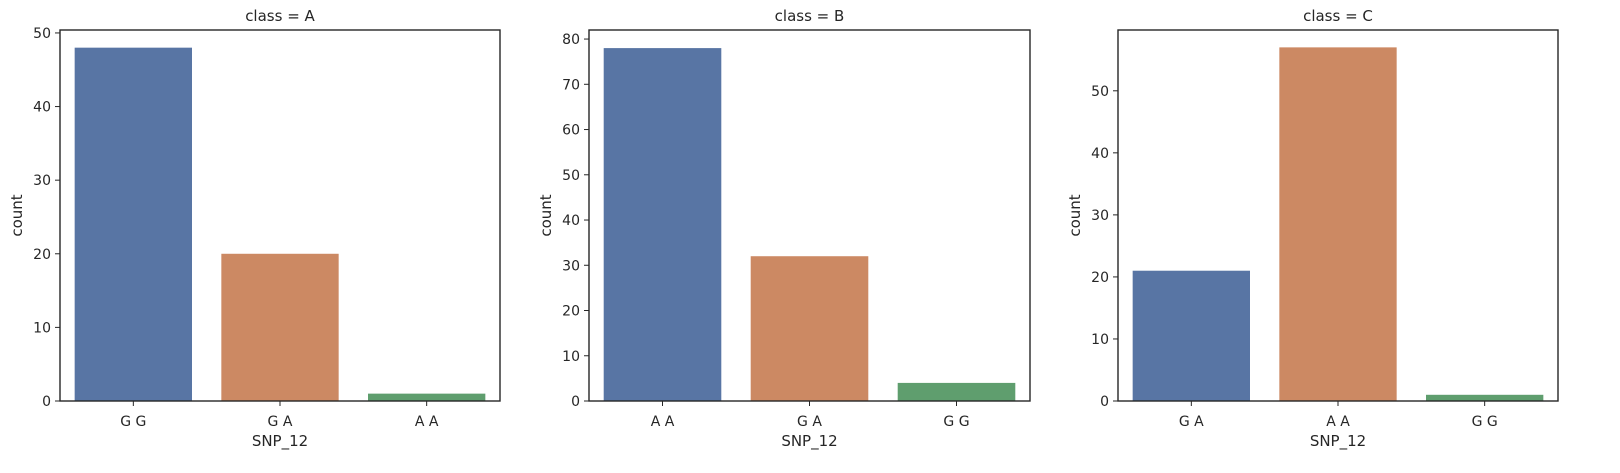  I want to click on chart-title: class = C, so click(1338, 16).